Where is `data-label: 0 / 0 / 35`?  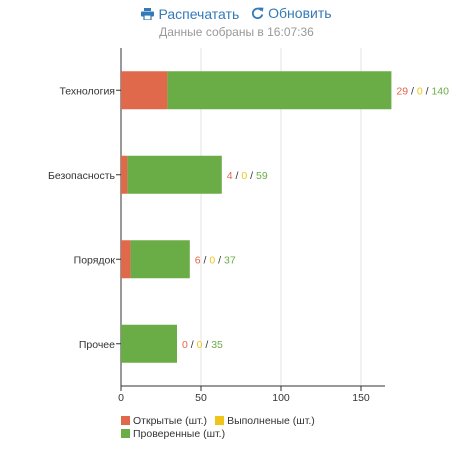
data-label: 0 / 0 / 35 is located at coordinates (202, 345).